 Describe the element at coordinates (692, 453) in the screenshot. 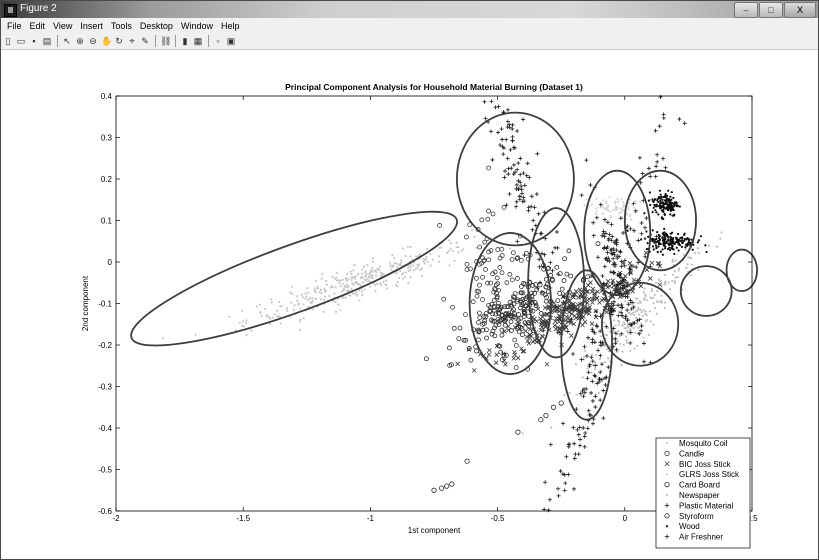

I see `legend-entry-label: Candle` at that location.